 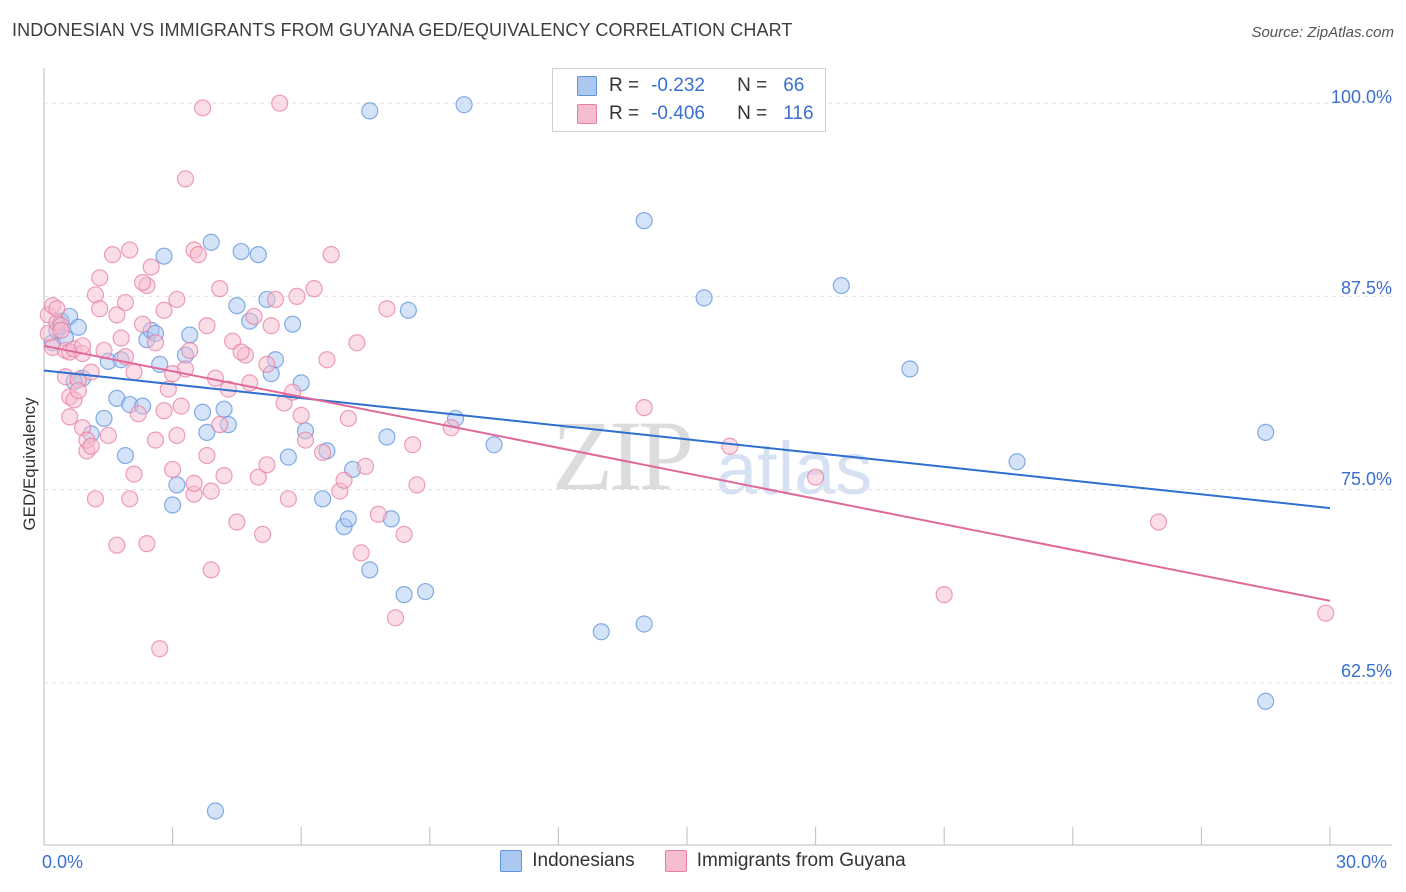 I want to click on legend-item-guyana: Immigrants from Guyana, so click(x=785, y=861).